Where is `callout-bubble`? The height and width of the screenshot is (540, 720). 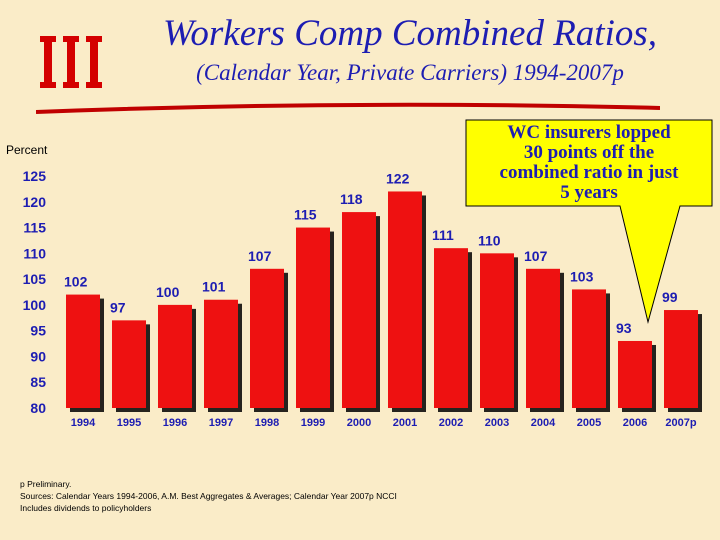 callout-bubble is located at coordinates (589, 221).